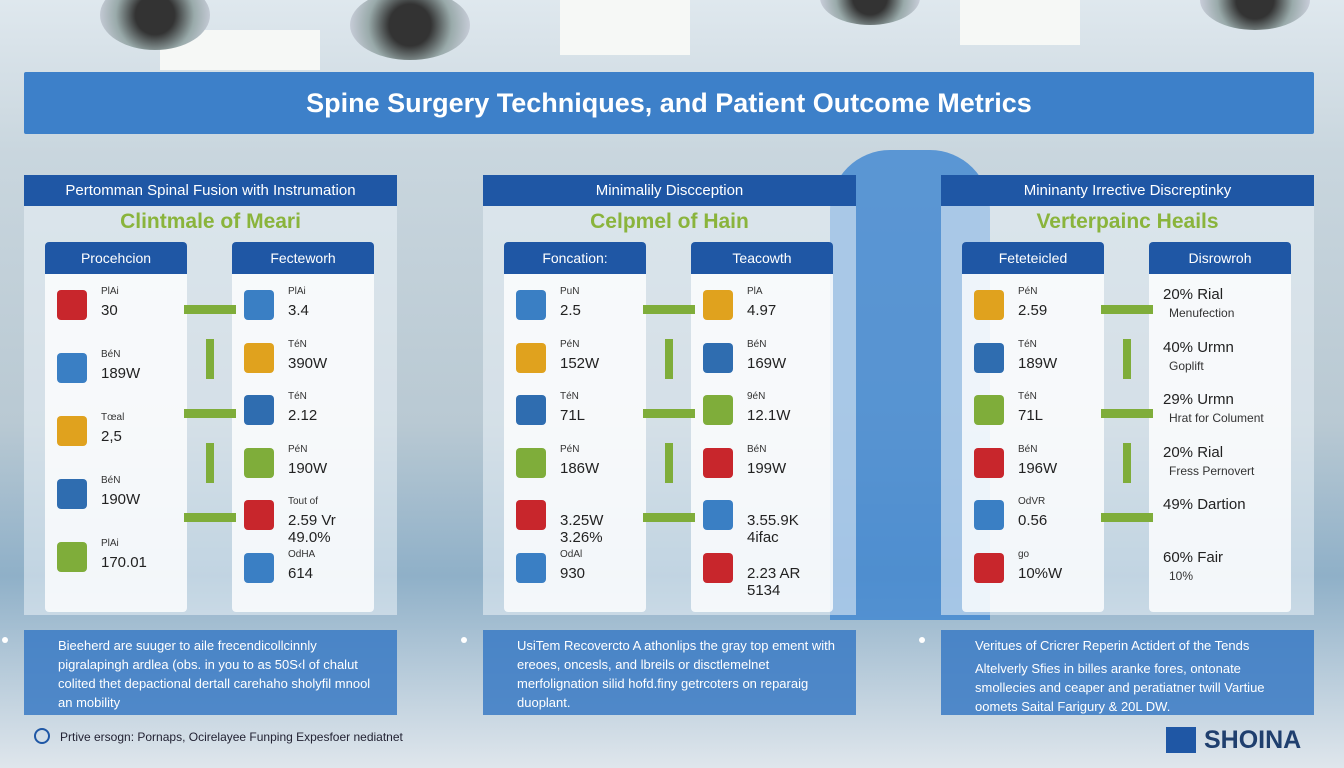 Image resolution: width=1344 pixels, height=768 pixels. What do you see at coordinates (1033, 258) in the screenshot?
I see `card-header: Feteteicled` at bounding box center [1033, 258].